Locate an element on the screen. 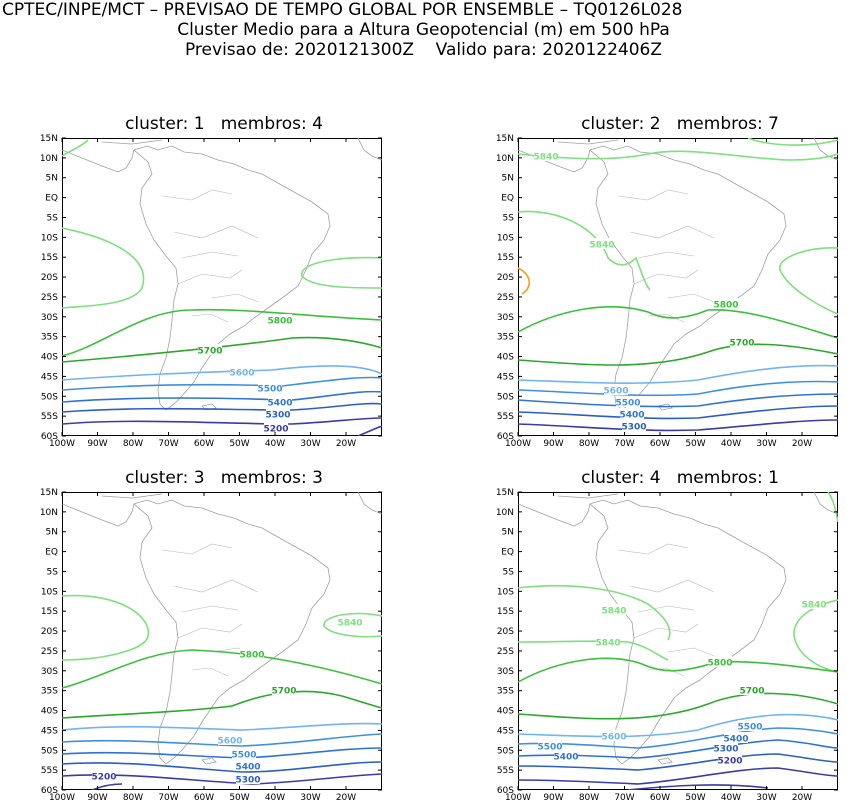  lon-tick-label: 20W is located at coordinates (346, 444).